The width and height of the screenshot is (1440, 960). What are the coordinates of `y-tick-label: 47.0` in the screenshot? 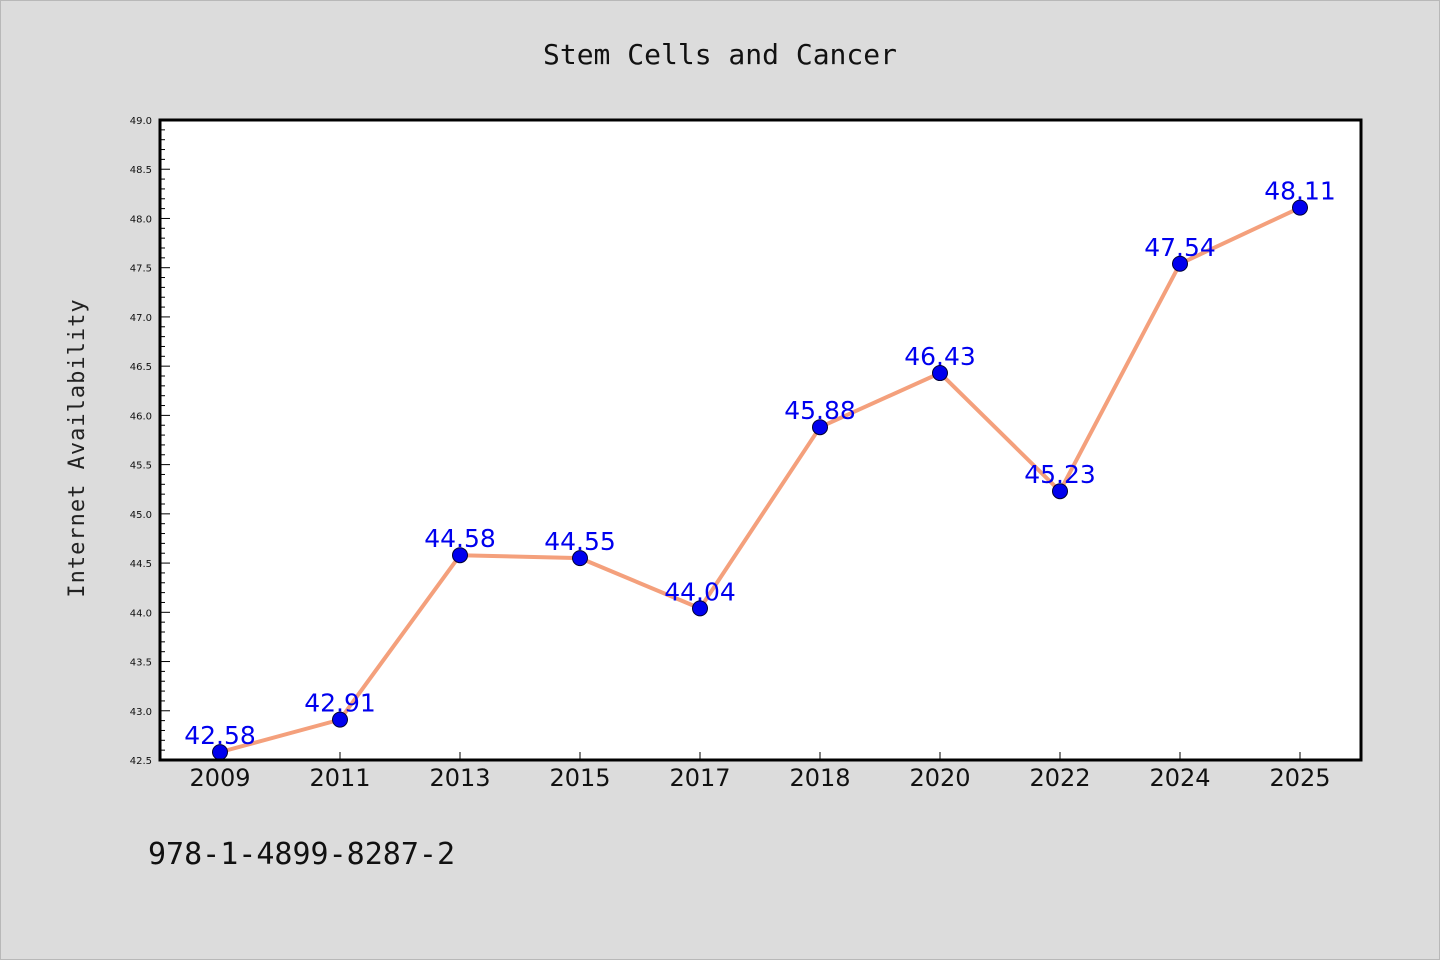 It's located at (141, 318).